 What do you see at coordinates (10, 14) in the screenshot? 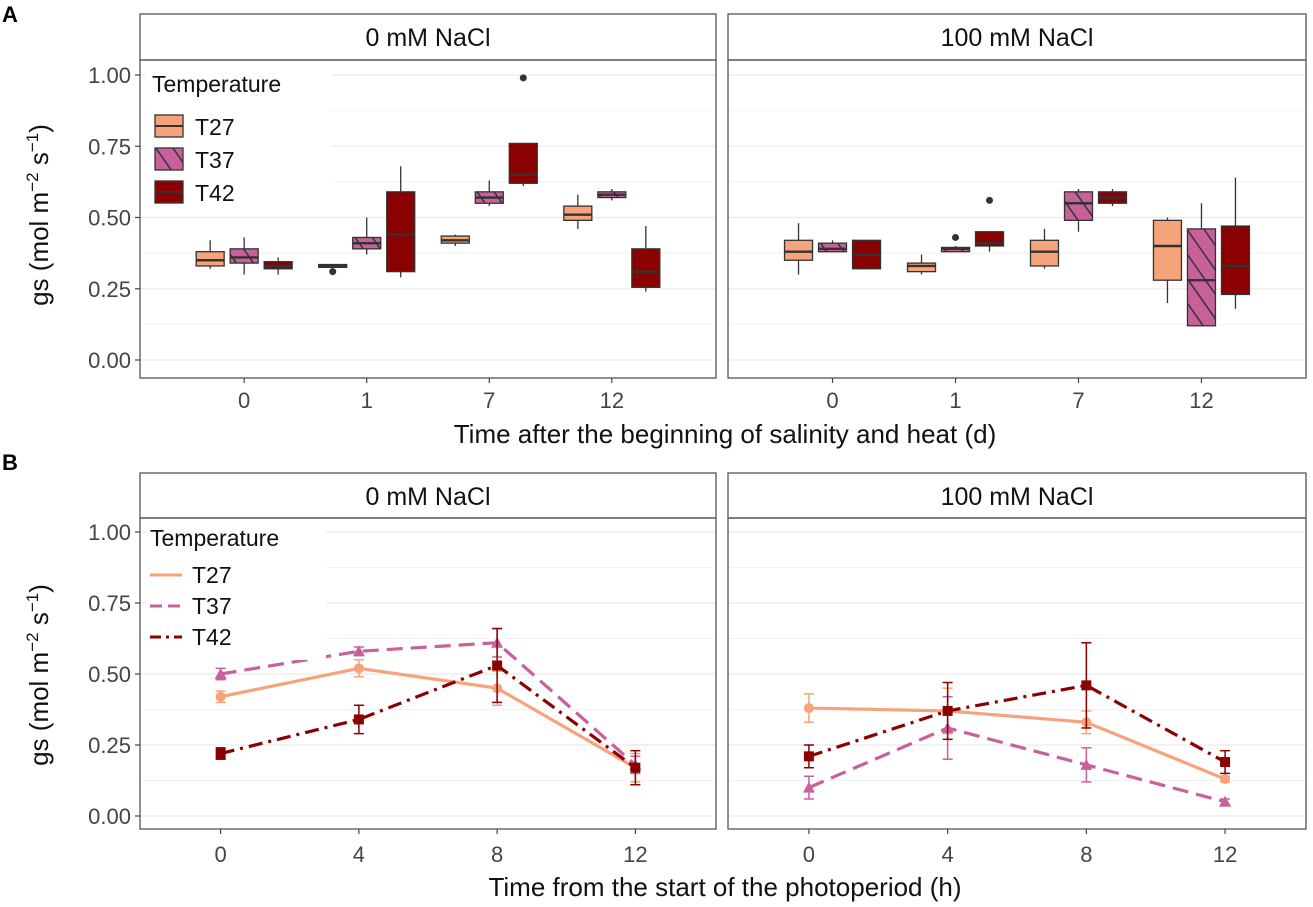
I see `panel-a-label: A` at bounding box center [10, 14].